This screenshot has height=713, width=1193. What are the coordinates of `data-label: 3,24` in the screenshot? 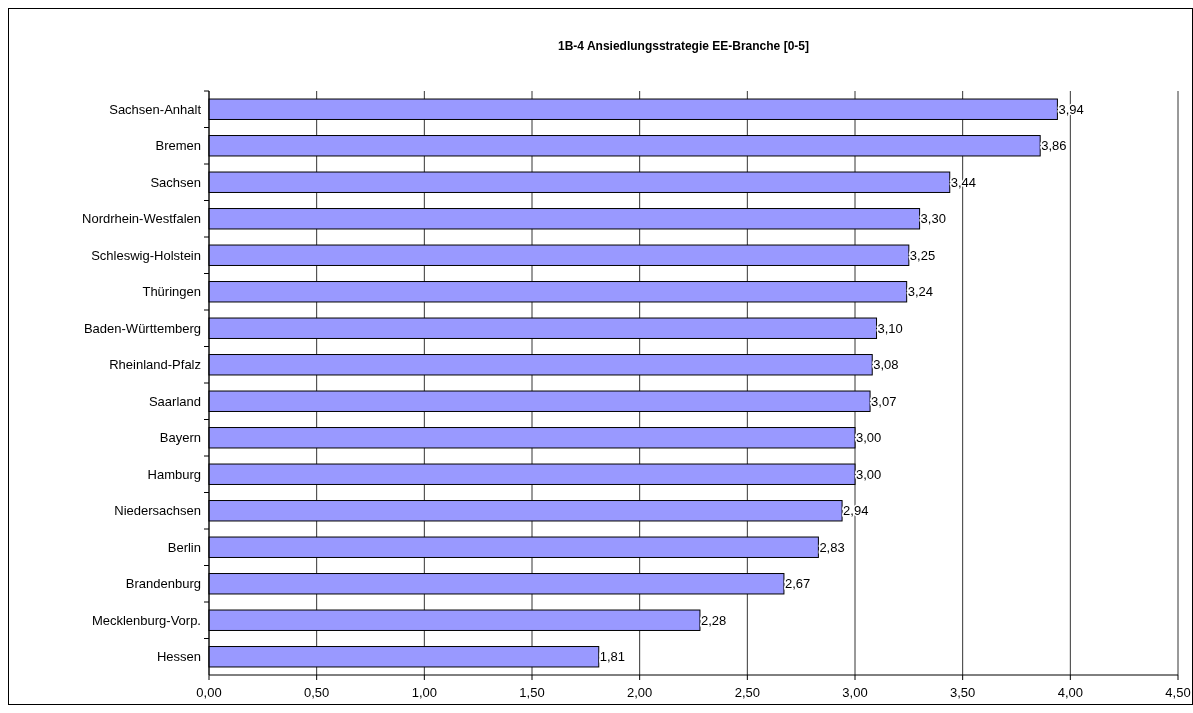 It's located at (920, 292).